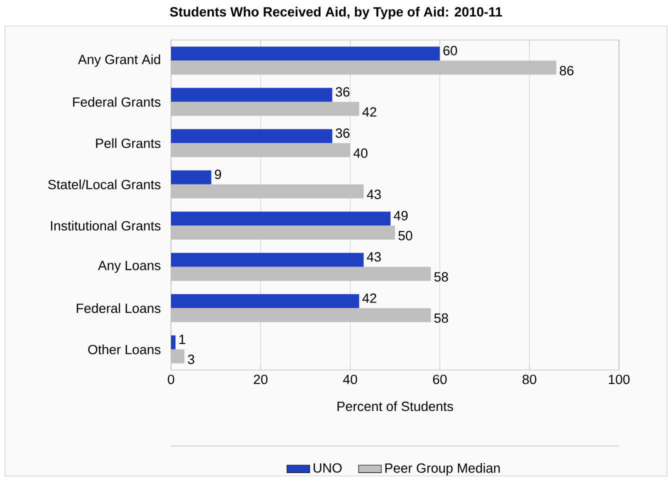  What do you see at coordinates (328, 468) in the screenshot?
I see `legend-label: UNO` at bounding box center [328, 468].